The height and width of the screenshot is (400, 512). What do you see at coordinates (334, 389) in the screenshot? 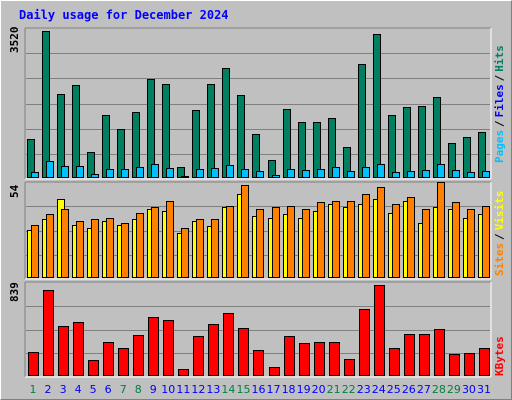
I see `day-label: 21` at bounding box center [334, 389].